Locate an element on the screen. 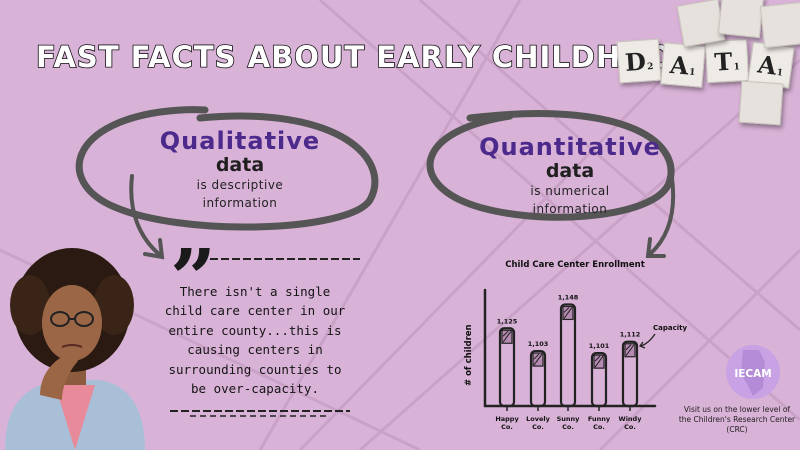 The width and height of the screenshot is (800, 450). quantitative-desc-line-1: is numerical is located at coordinates (570, 191).